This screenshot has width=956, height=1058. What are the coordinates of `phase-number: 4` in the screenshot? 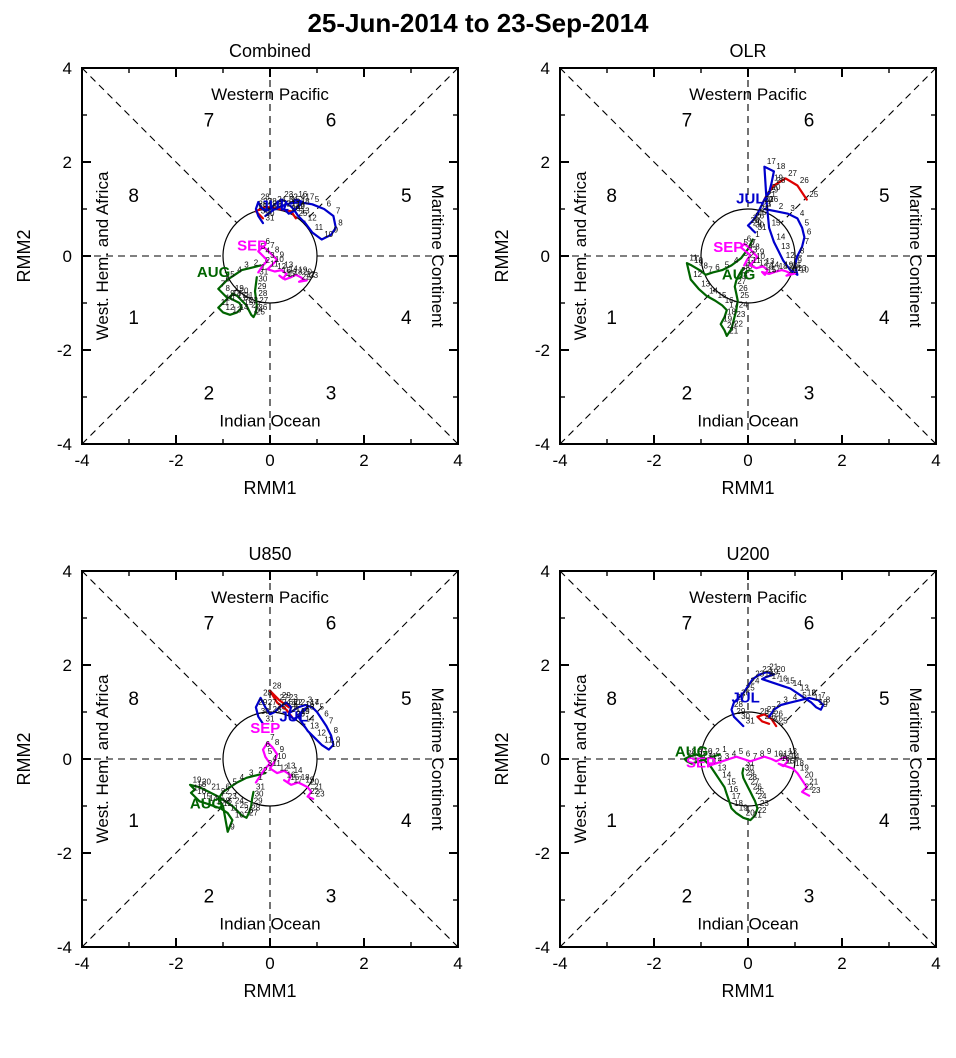 It's located at (884, 318).